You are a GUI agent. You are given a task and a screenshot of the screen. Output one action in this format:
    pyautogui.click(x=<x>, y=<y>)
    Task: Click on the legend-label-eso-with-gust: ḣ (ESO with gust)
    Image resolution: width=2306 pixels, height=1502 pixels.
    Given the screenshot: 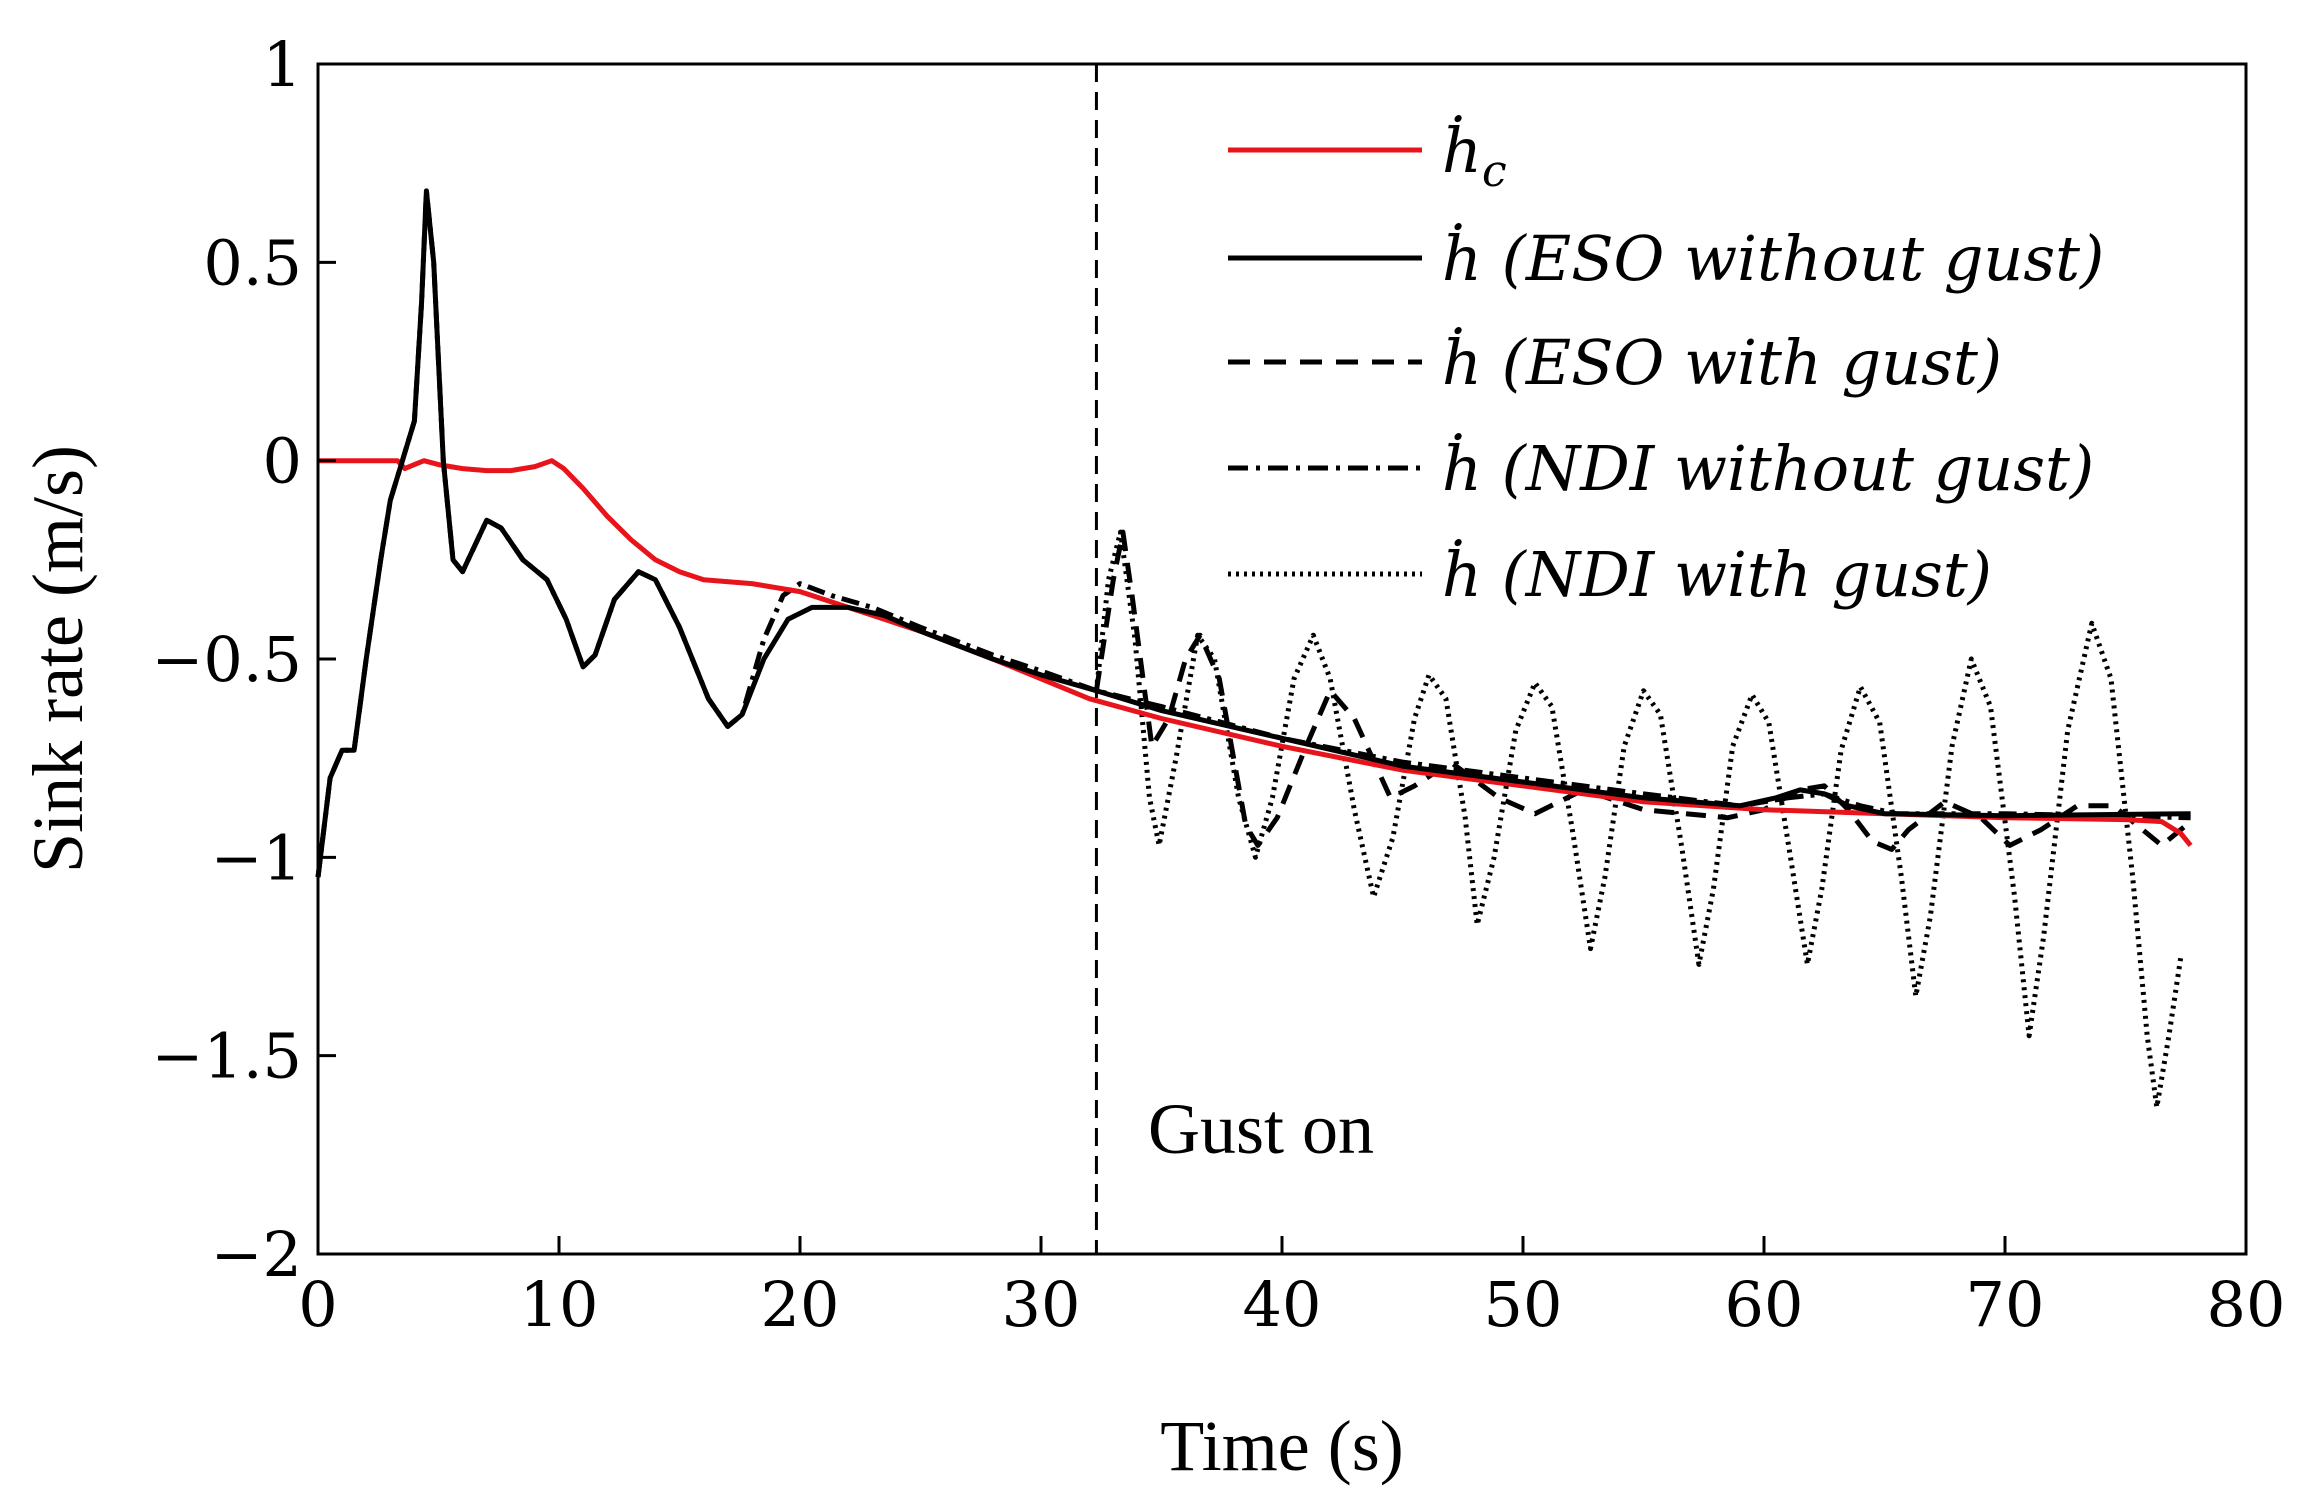 What is the action you would take?
    pyautogui.click(x=1722, y=362)
    